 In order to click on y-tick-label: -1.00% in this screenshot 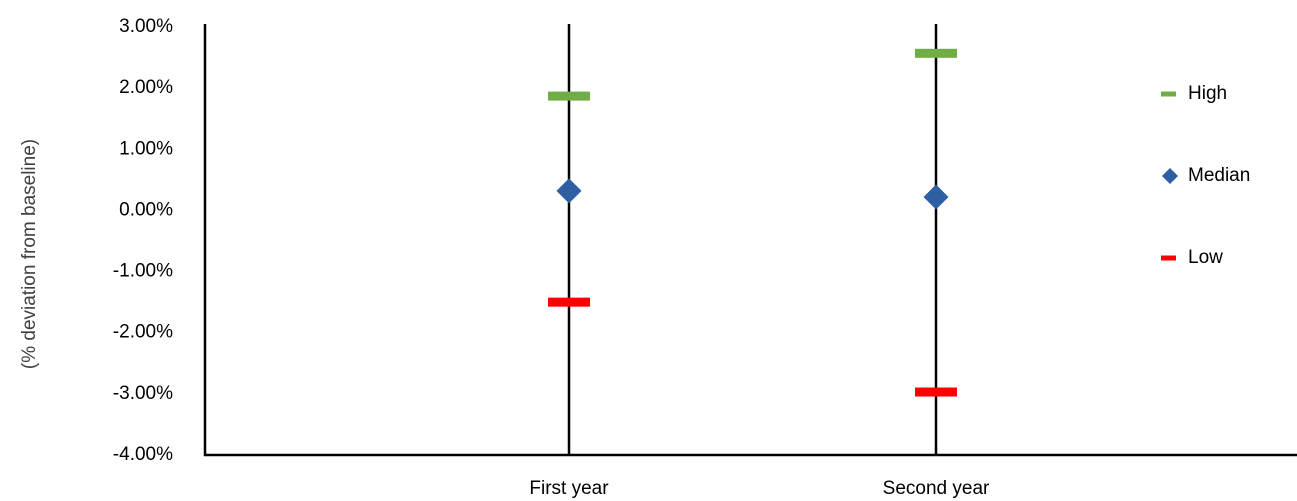, I will do `click(143, 271)`.